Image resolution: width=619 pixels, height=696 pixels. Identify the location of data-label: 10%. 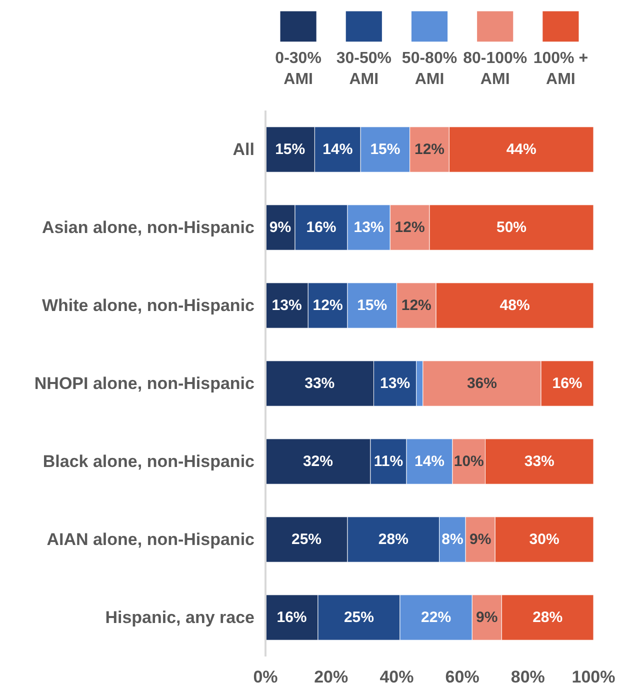
(469, 461).